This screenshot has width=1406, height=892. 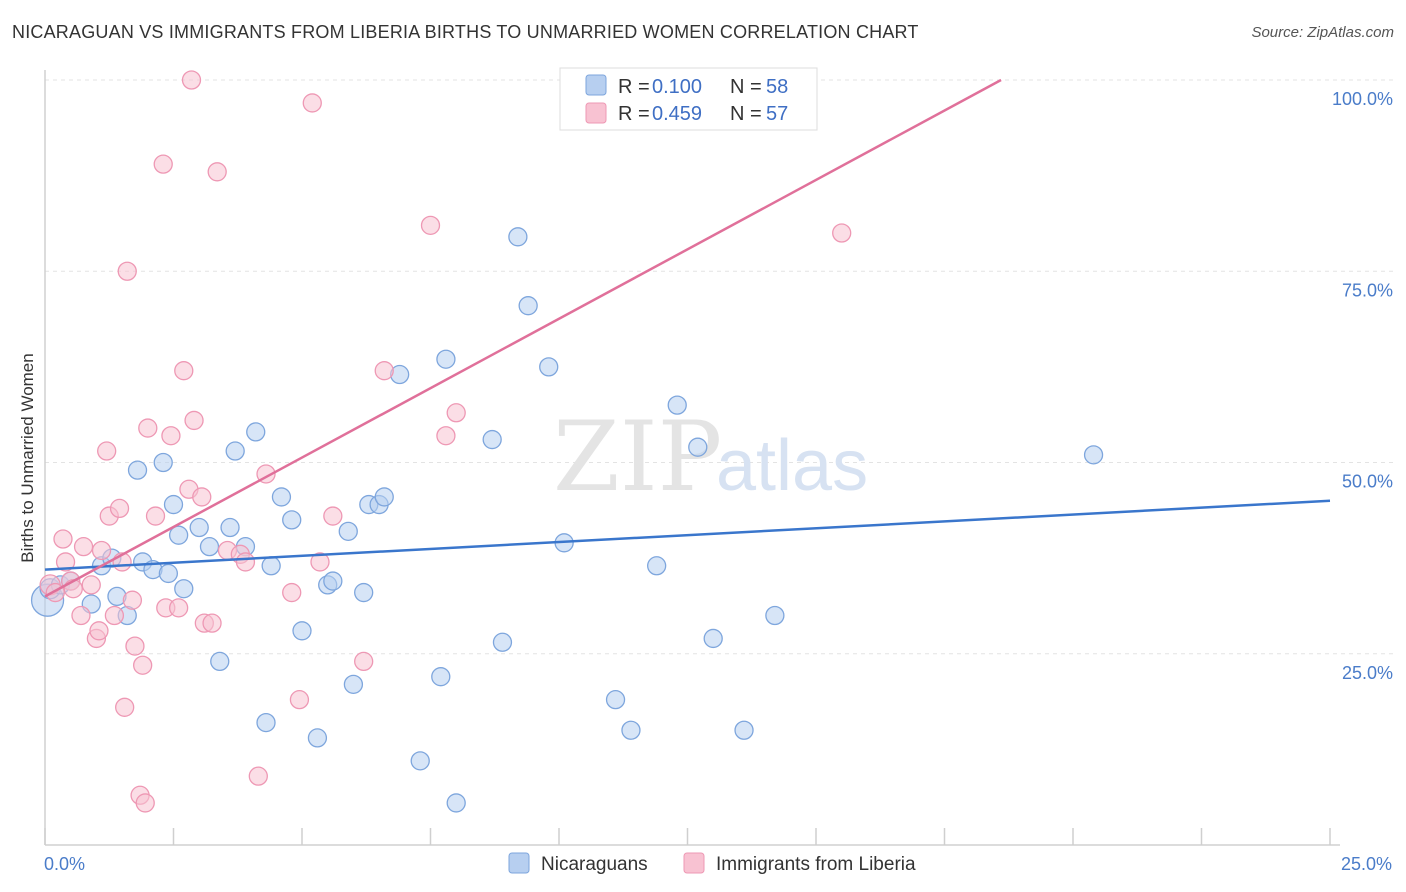 I want to click on y-tick-labels: 25.0% 50.0% 75.0% 100.0%, so click(x=1362, y=386).